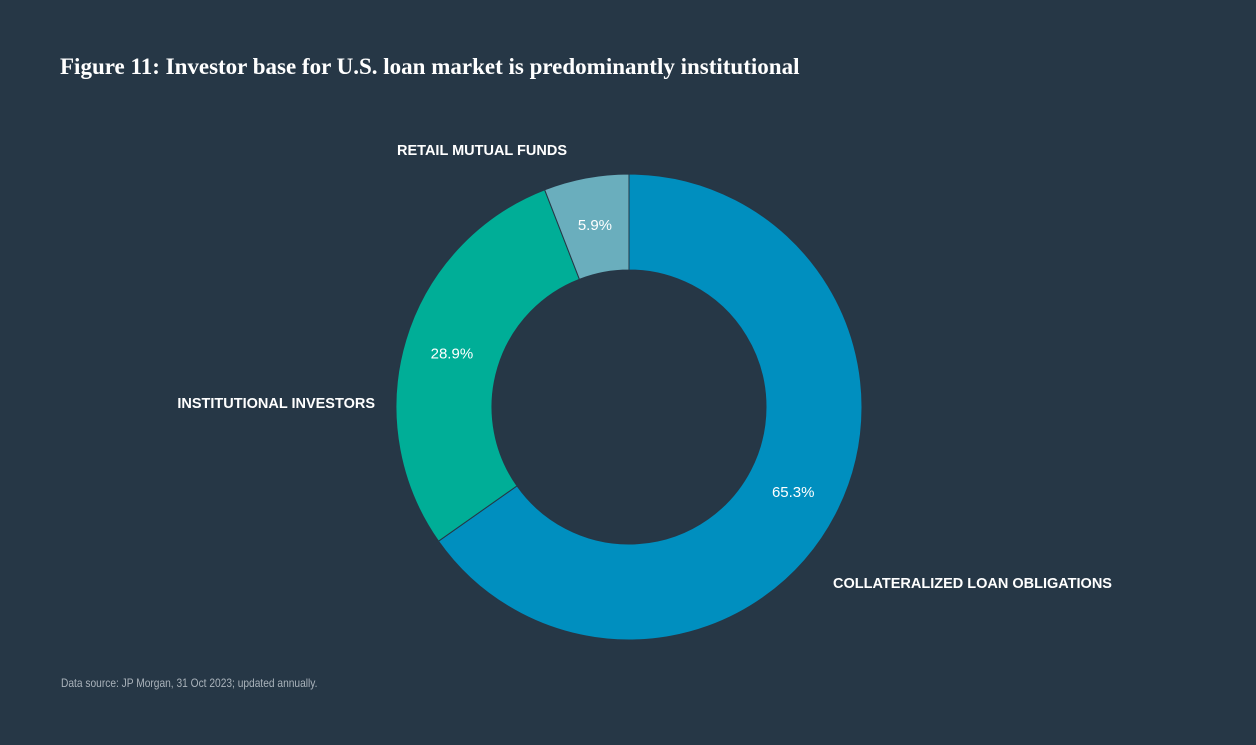 The height and width of the screenshot is (745, 1256). I want to click on slice-institutional-investors, so click(488, 365).